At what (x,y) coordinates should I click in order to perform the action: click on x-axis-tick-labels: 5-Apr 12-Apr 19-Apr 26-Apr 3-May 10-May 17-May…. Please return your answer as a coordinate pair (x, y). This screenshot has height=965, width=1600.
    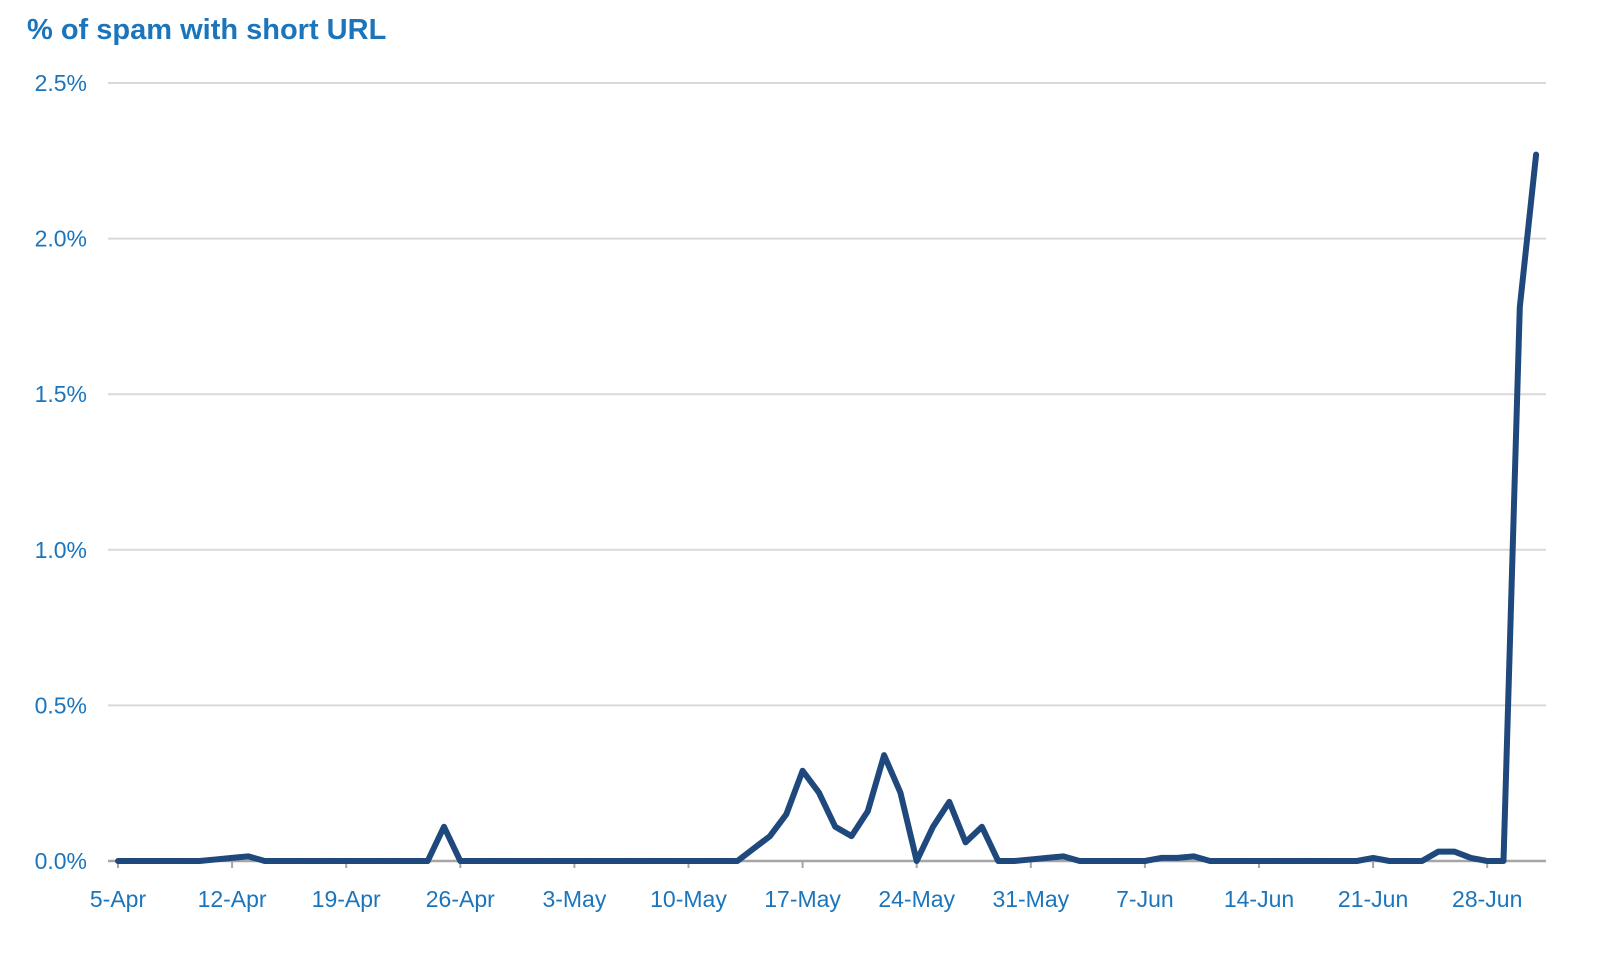
    Looking at the image, I should click on (806, 899).